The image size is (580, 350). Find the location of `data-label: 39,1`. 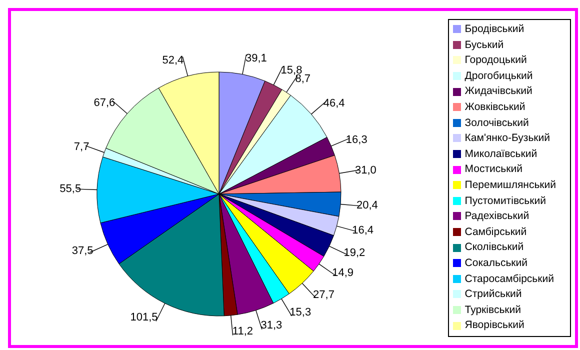

data-label: 39,1 is located at coordinates (256, 58).